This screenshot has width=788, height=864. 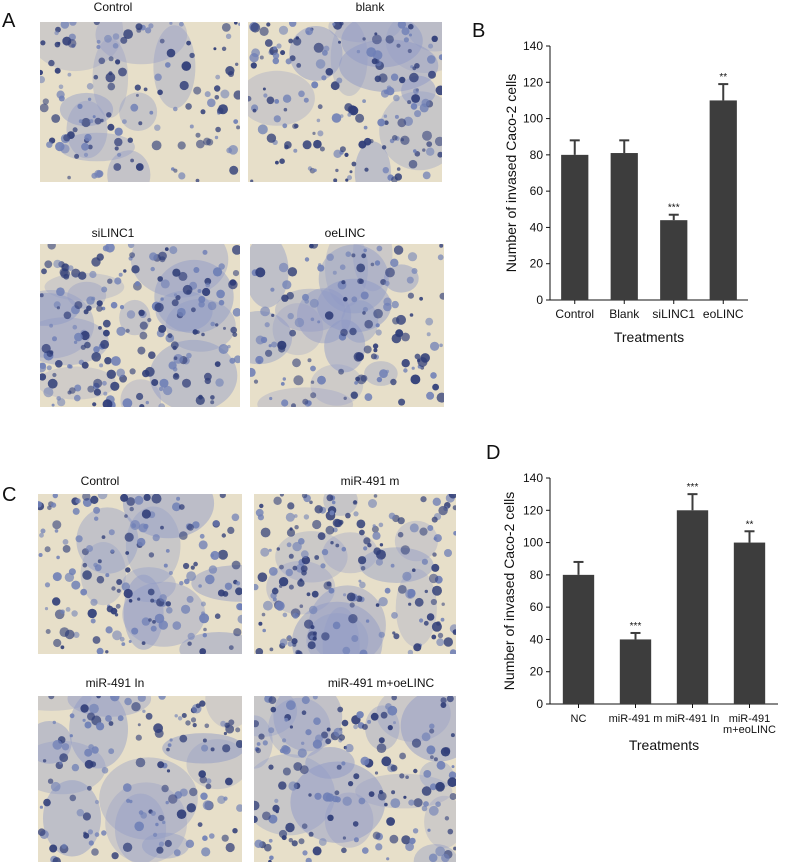 I want to click on micrograph-c-control, so click(x=140, y=574).